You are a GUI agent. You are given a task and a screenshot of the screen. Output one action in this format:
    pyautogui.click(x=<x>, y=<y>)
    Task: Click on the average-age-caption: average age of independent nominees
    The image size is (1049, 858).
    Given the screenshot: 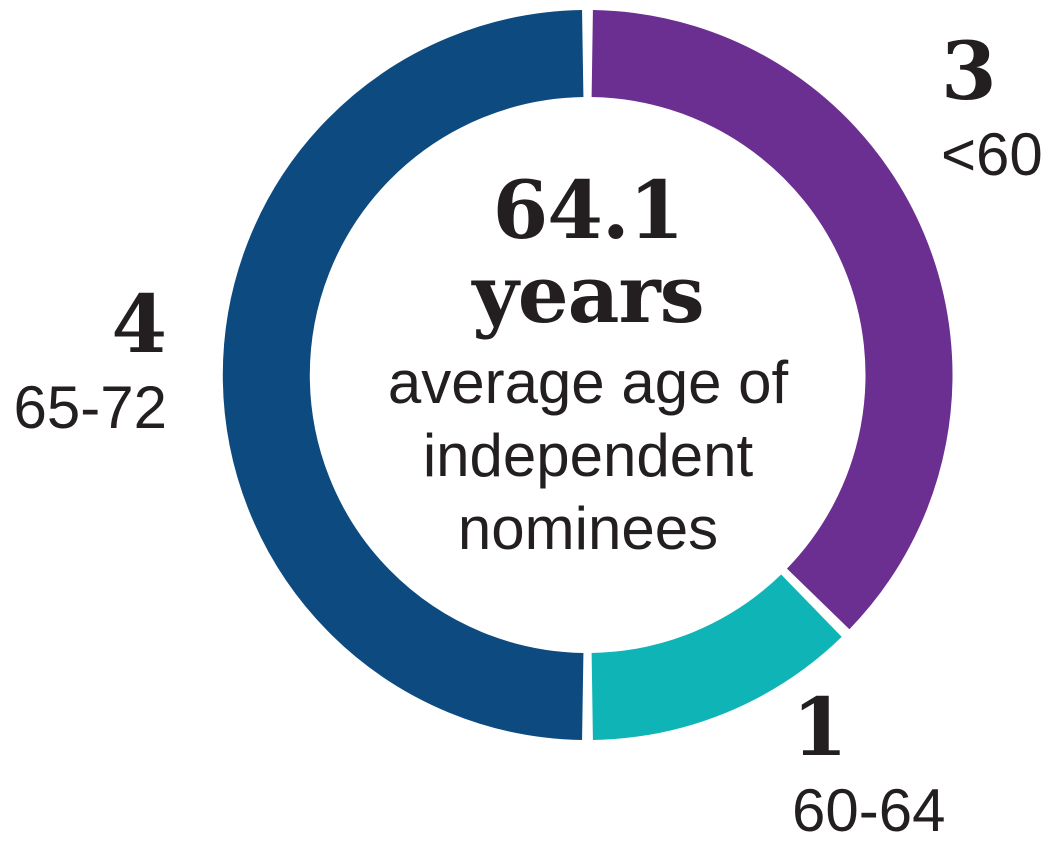 What is the action you would take?
    pyautogui.click(x=588, y=455)
    